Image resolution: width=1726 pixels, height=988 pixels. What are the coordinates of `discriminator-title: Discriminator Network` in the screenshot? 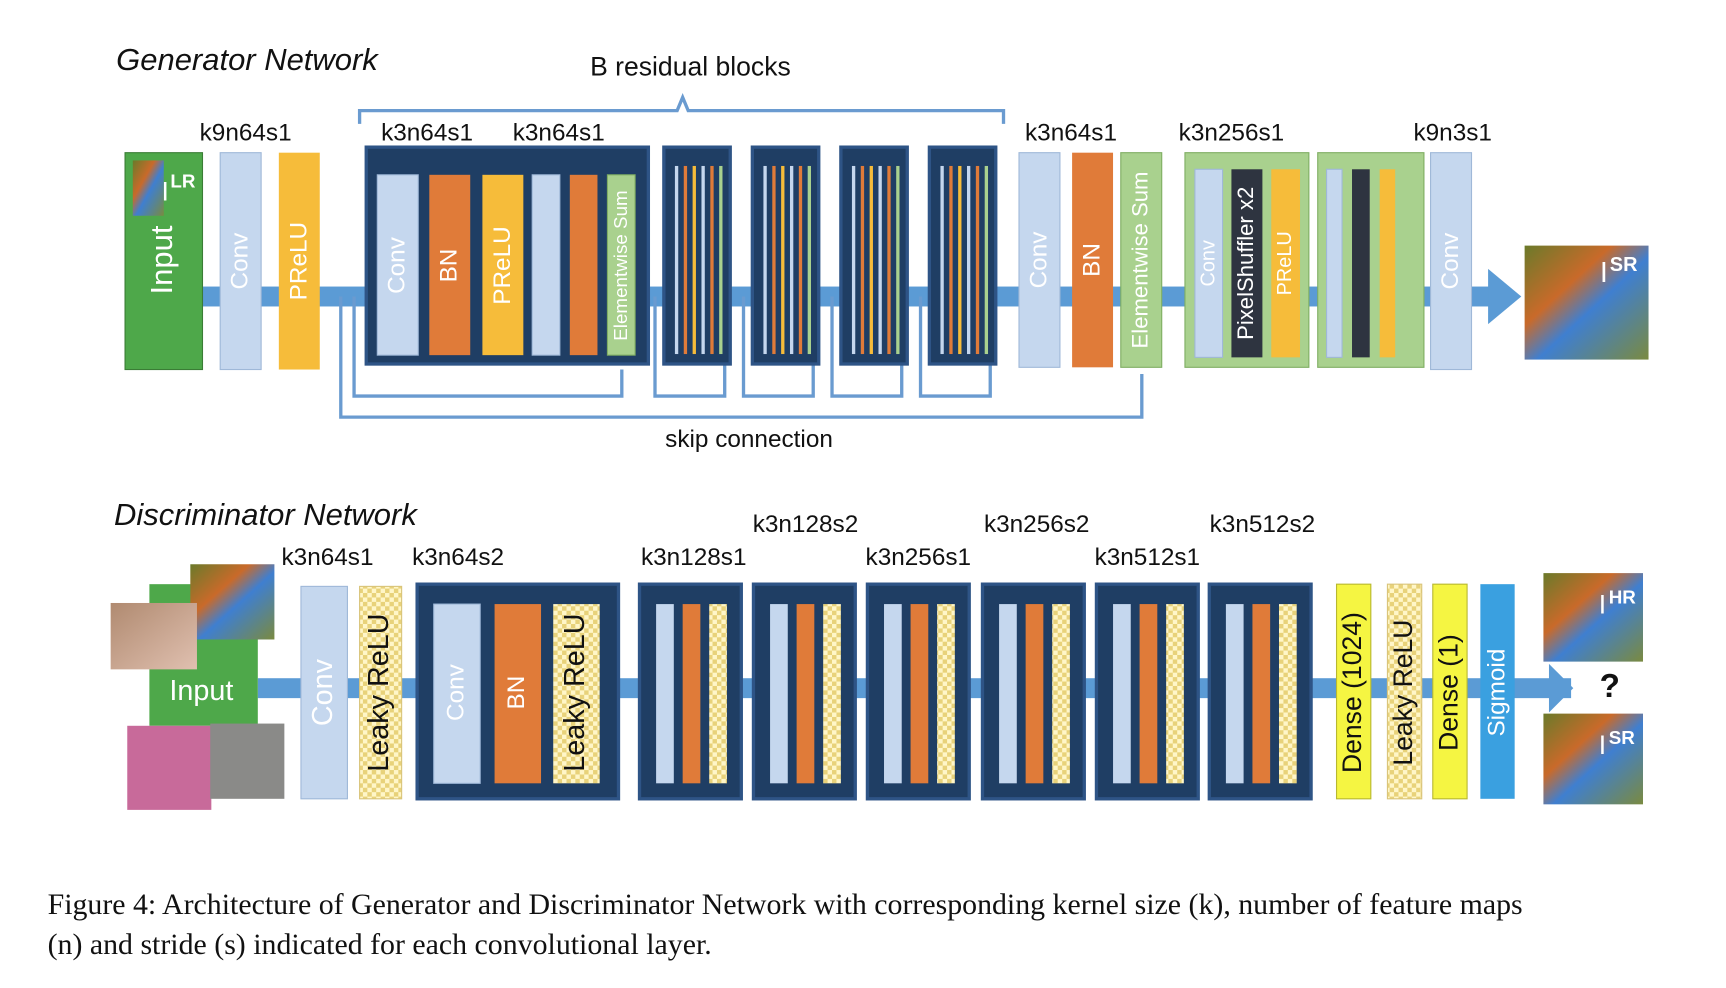 It's located at (266, 514).